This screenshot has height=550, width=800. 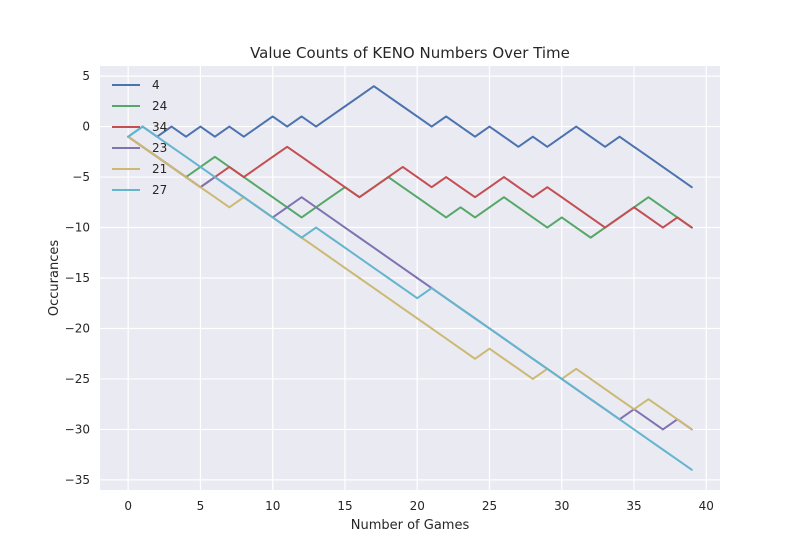 I want to click on x-tick-label: 15, so click(x=344, y=506).